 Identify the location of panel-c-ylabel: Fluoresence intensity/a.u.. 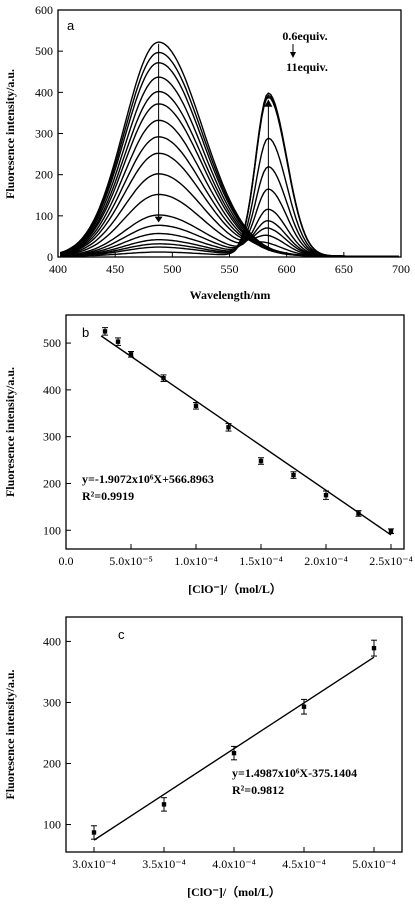
(10, 734).